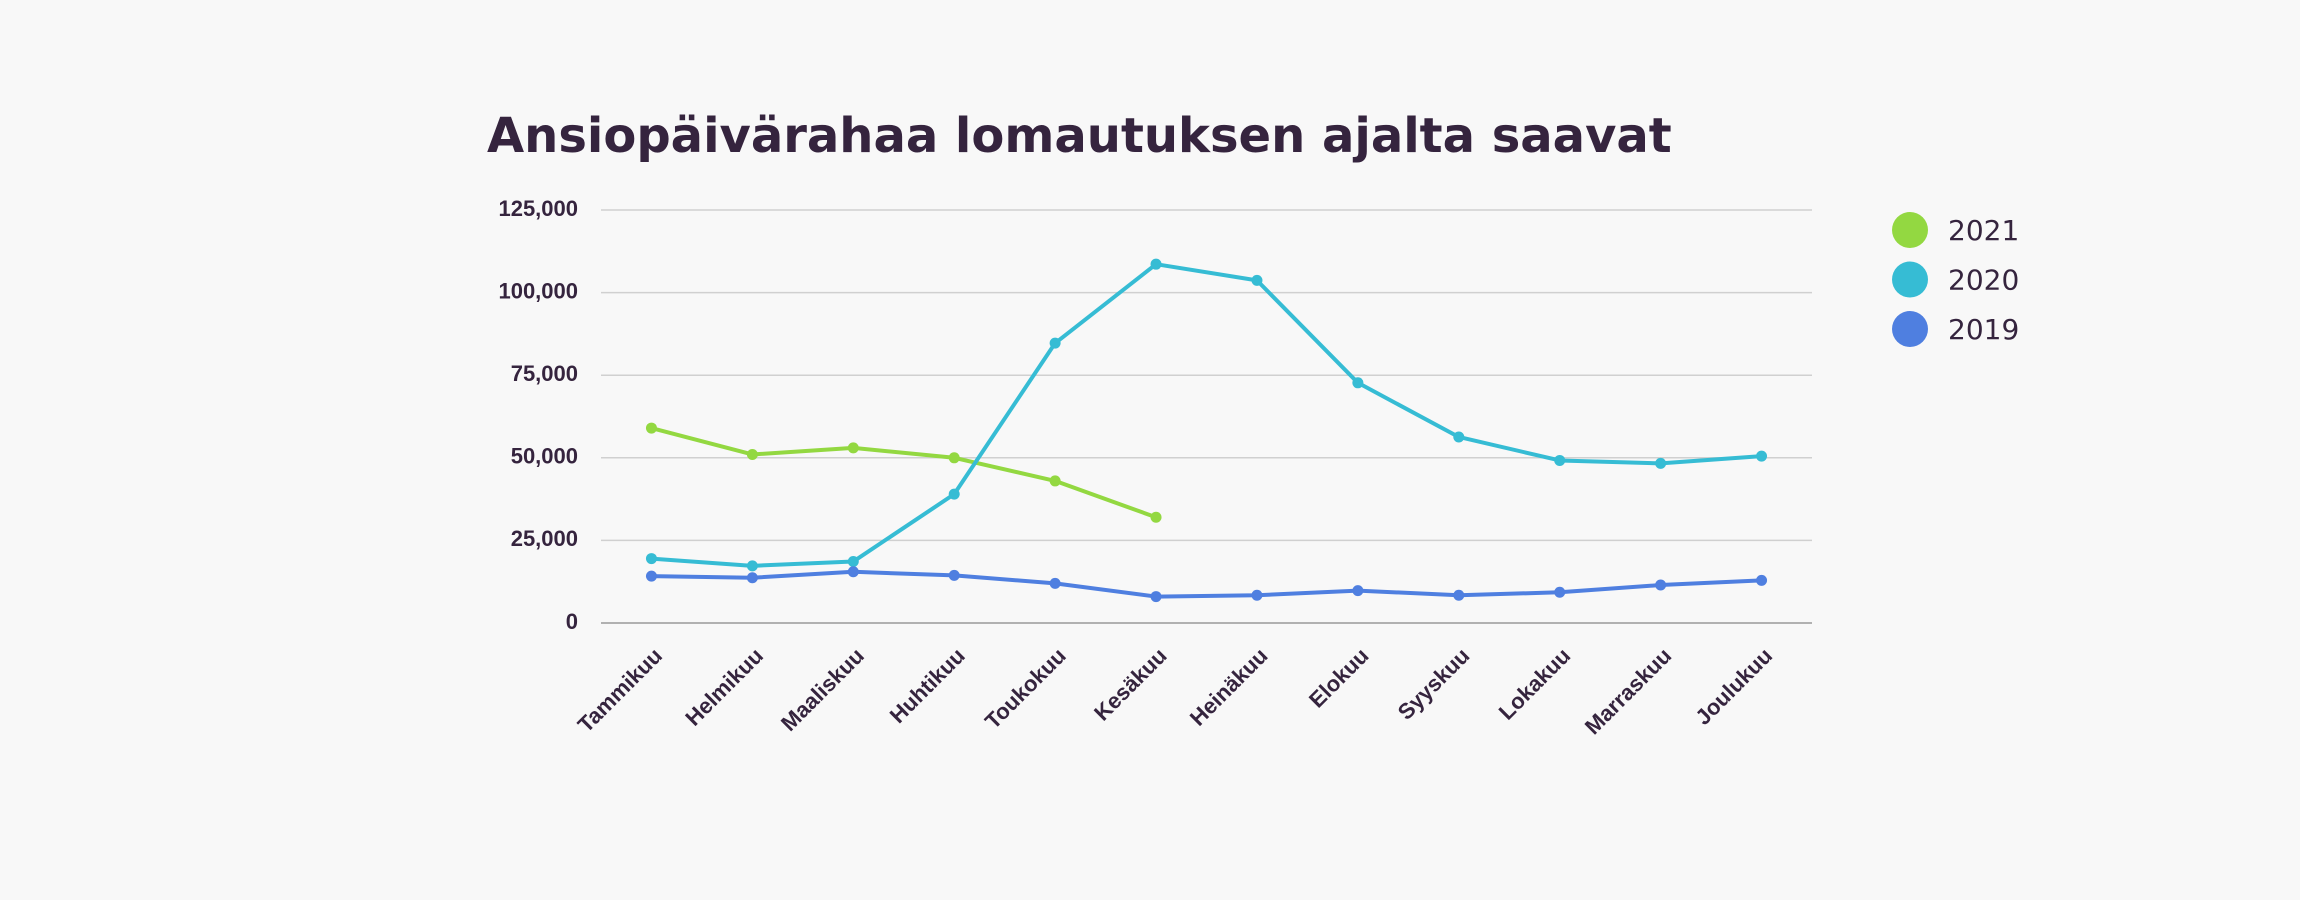 This screenshot has width=2300, height=900. Describe the element at coordinates (724, 687) in the screenshot. I see `x-tick-label: Helmikuu` at that location.